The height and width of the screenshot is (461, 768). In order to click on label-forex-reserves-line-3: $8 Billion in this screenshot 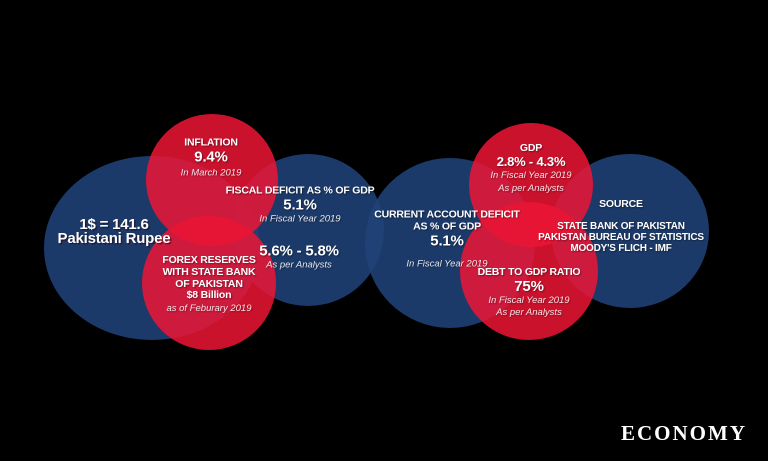, I will do `click(209, 295)`.